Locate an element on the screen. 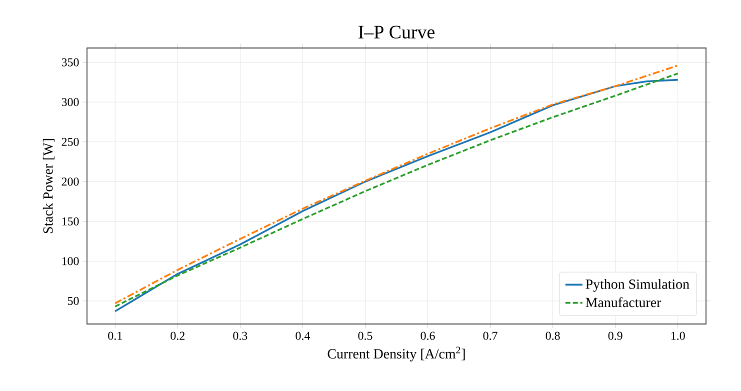 The height and width of the screenshot is (391, 741). x-tick-label: 0.6 is located at coordinates (427, 336).